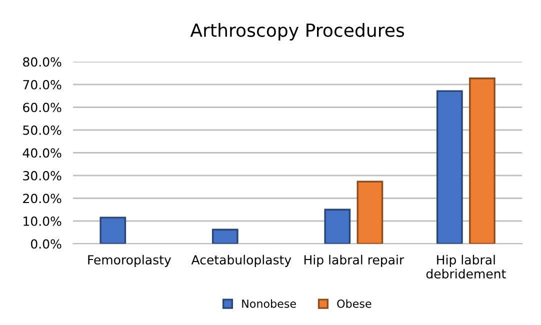 The image size is (541, 325). I want to click on y-tick-label: 20.0%, so click(42, 199).